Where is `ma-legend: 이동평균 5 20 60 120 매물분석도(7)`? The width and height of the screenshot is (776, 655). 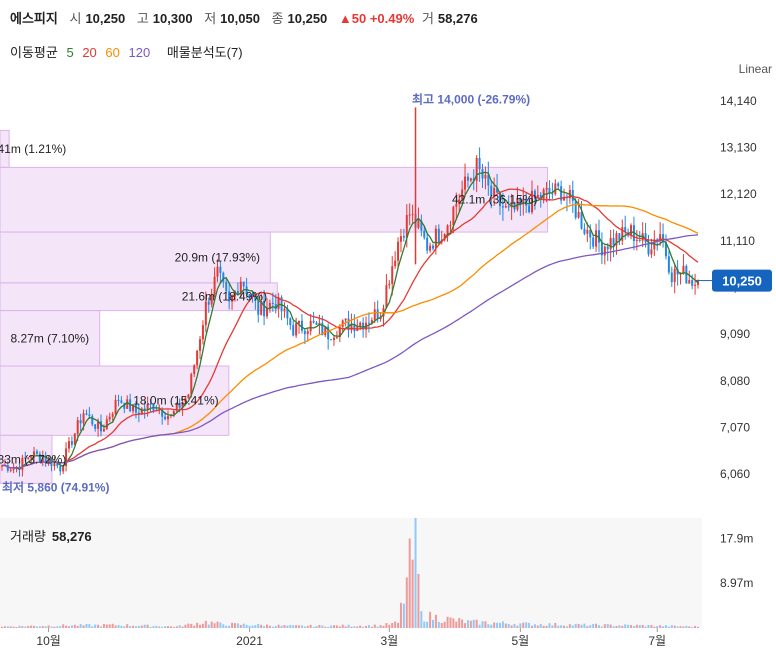
ma-legend: 이동평균 5 20 60 120 매물분석도(7) is located at coordinates (129, 51).